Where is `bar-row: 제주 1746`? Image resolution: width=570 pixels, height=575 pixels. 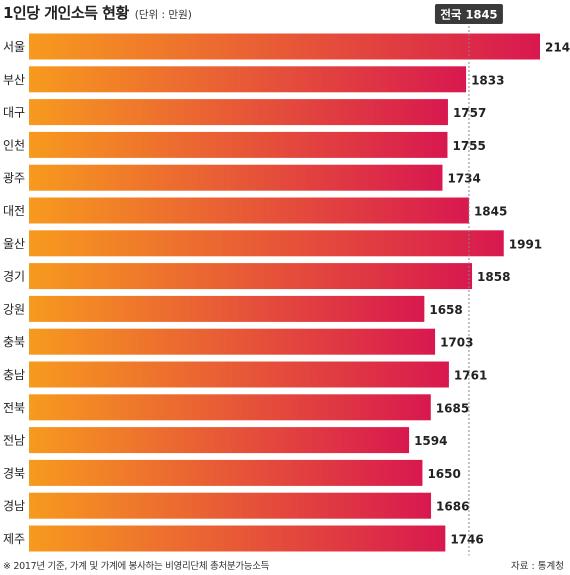 bar-row: 제주 1746 is located at coordinates (243, 538).